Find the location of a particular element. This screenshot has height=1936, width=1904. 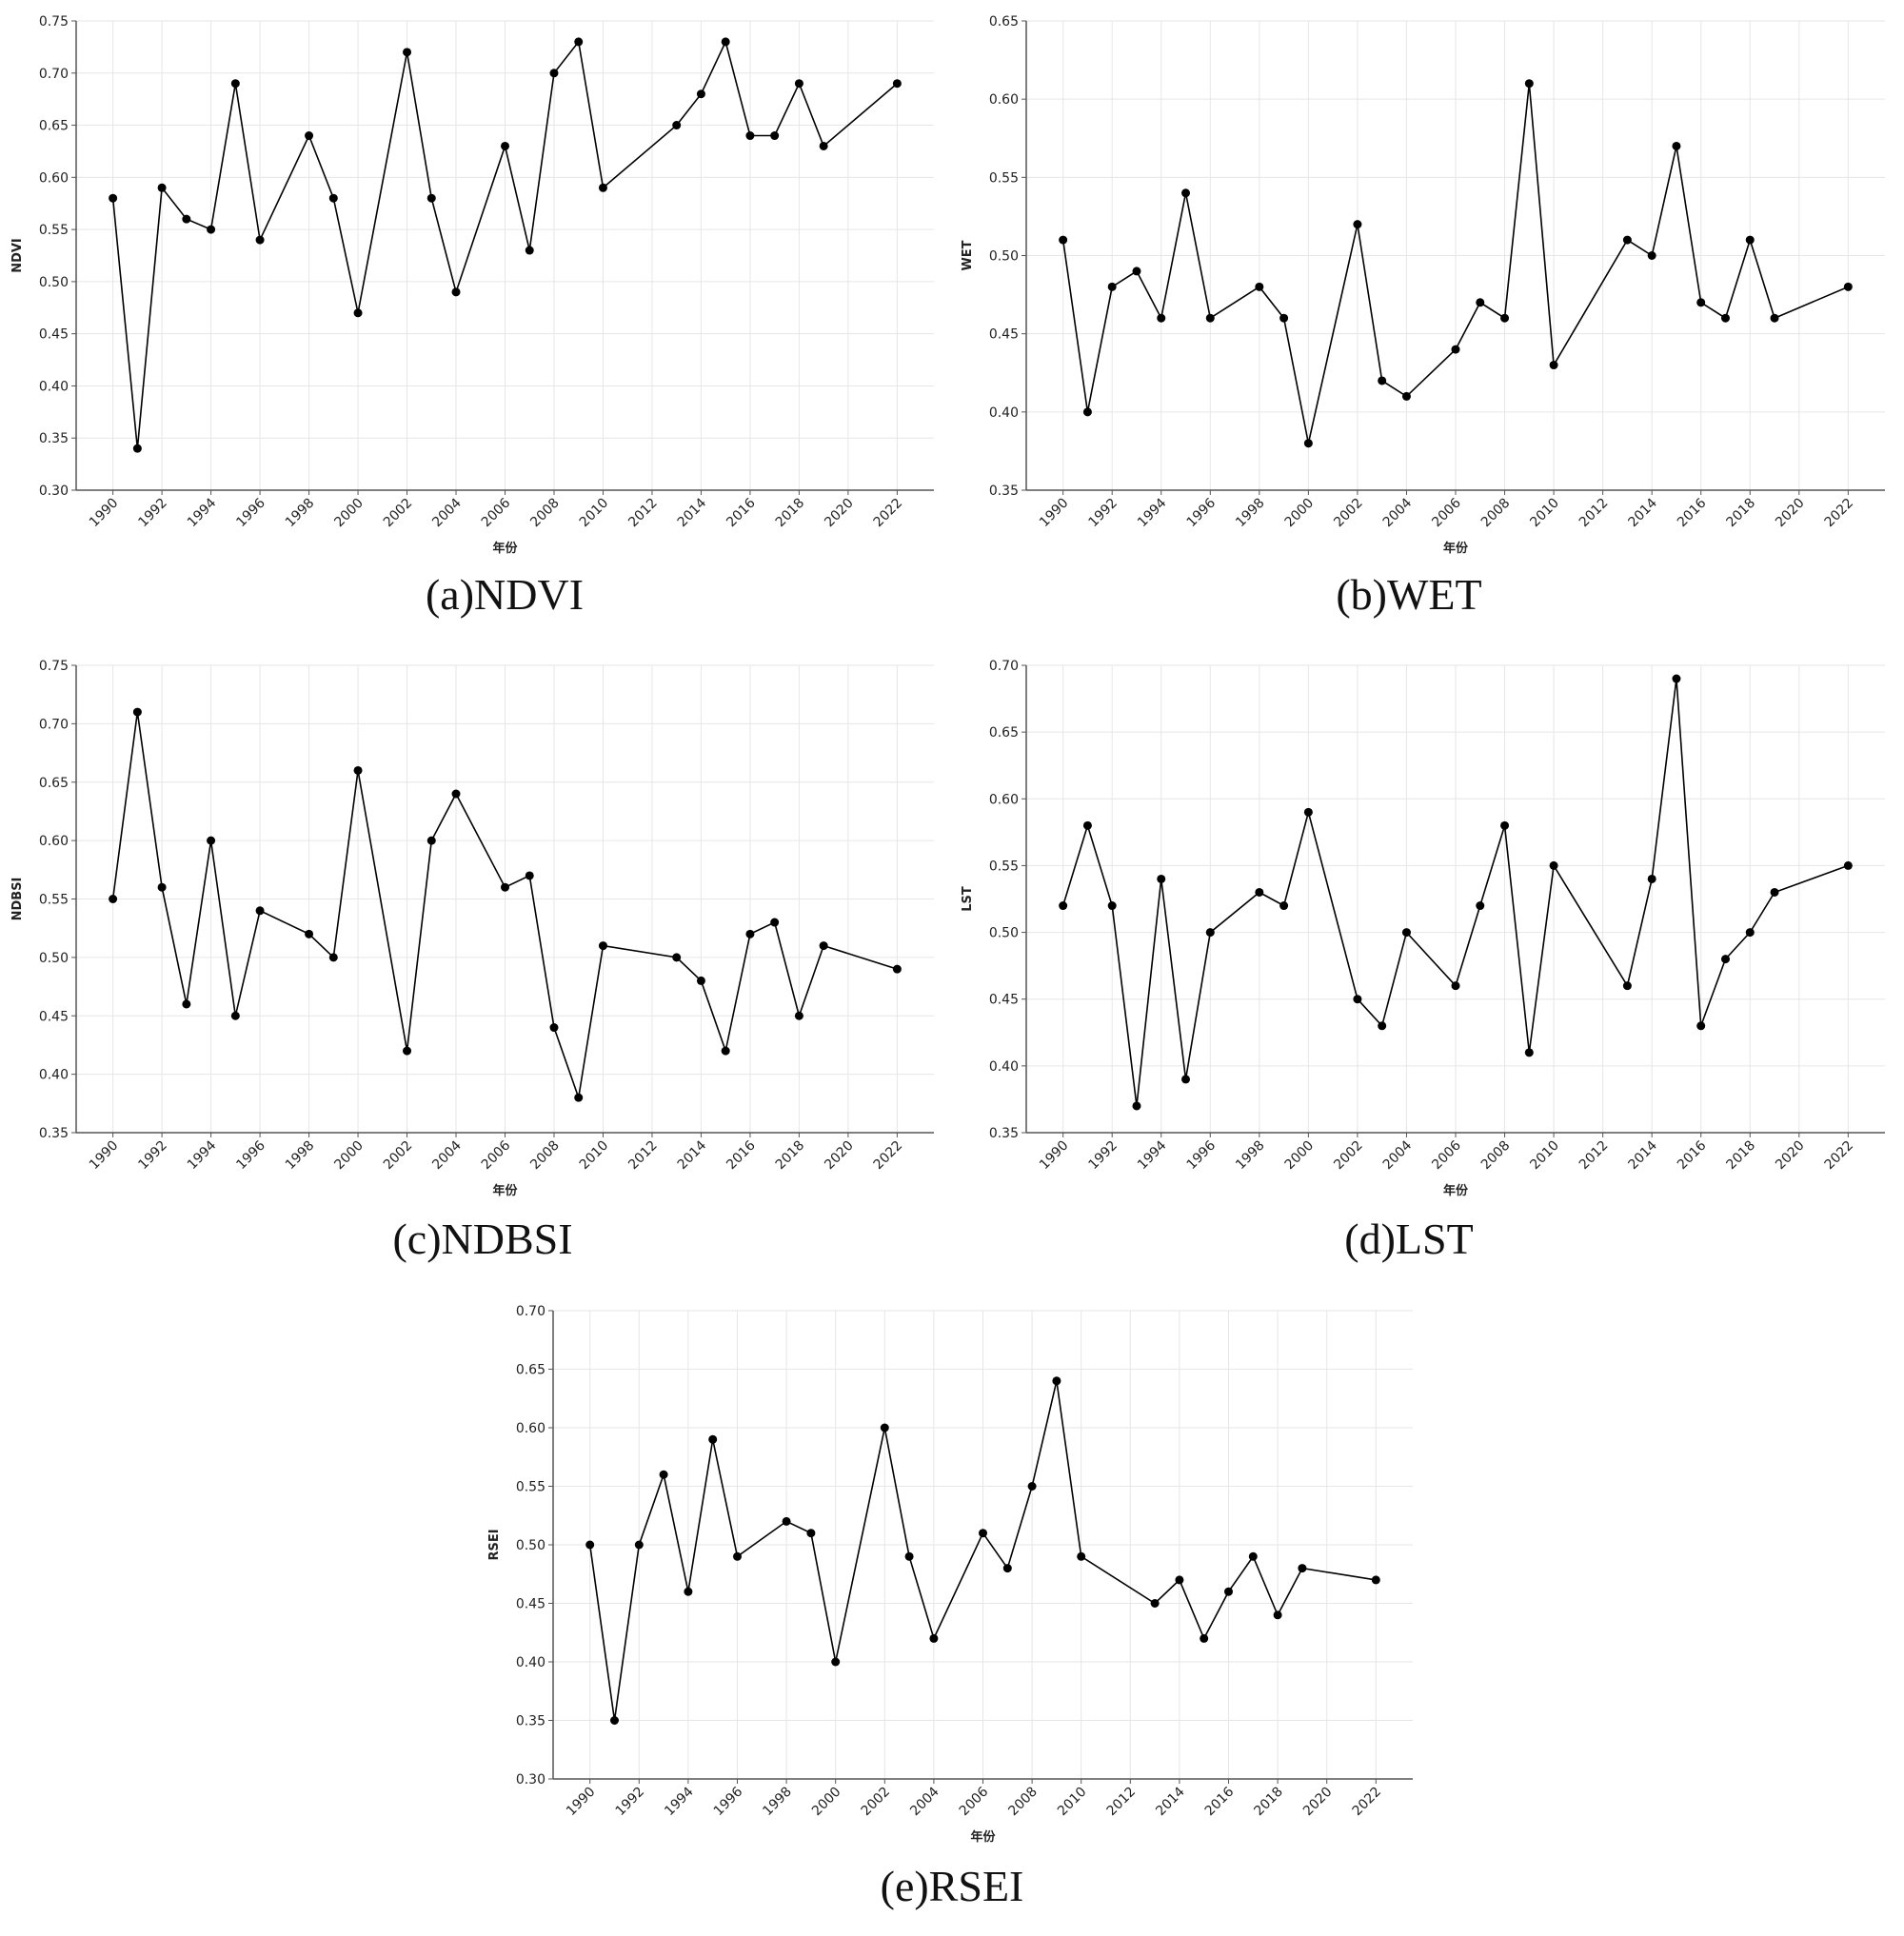

x-tick-label: 2022 is located at coordinates (1367, 1802).